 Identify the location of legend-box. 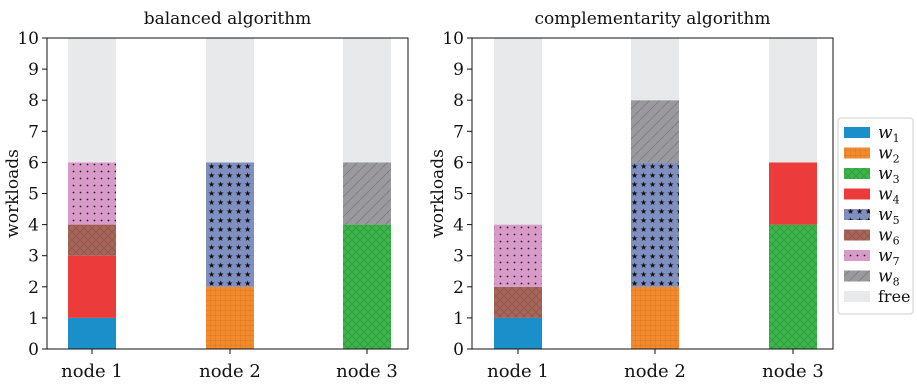
(875, 216).